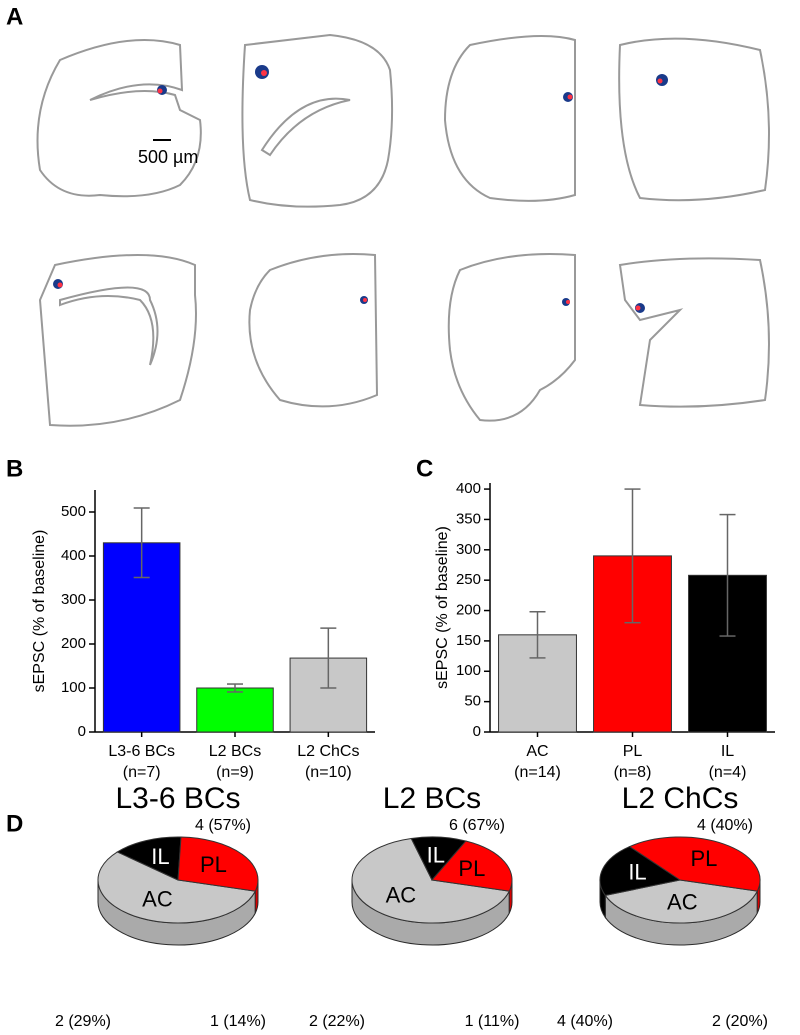  I want to click on n-label: (n=4), so click(728, 772).